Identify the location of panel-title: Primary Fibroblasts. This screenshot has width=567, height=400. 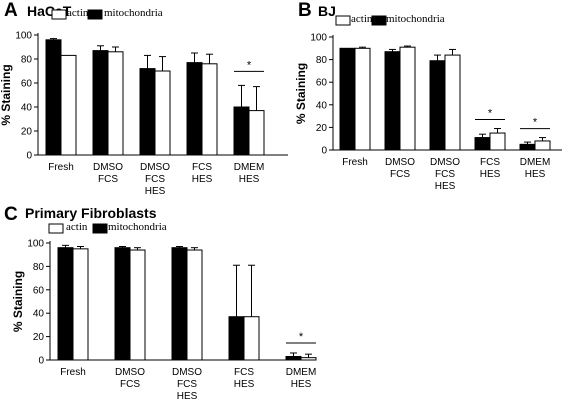
(91, 213).